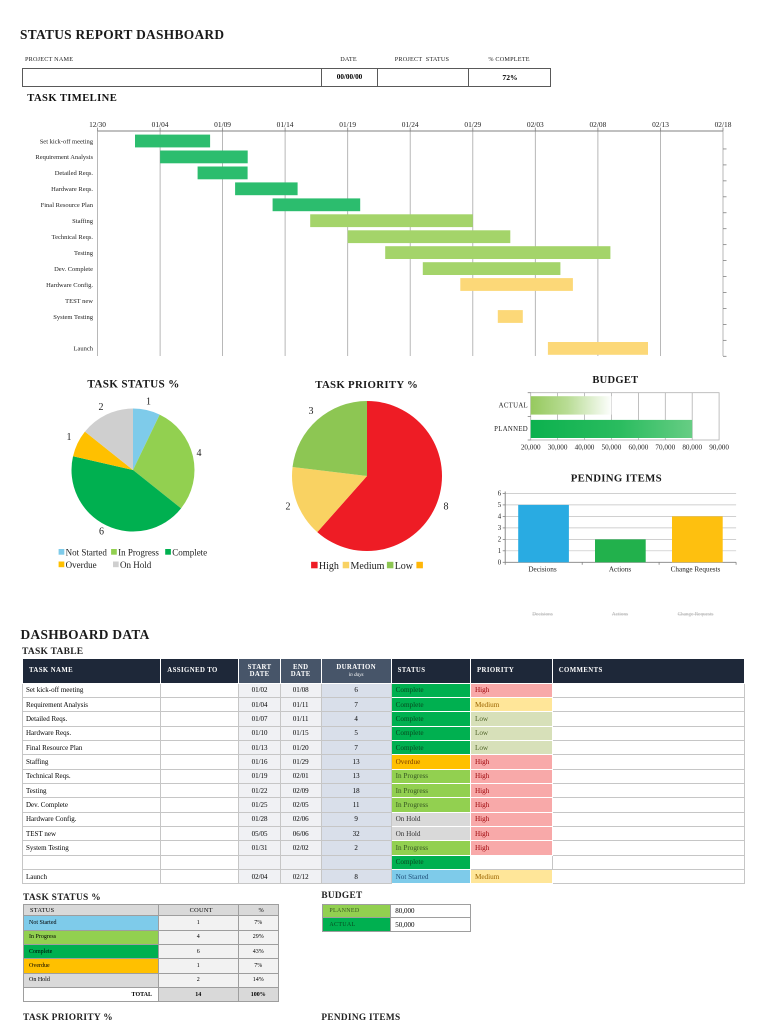  What do you see at coordinates (585, 448) in the screenshot?
I see `svg-text: 40,000` at bounding box center [585, 448].